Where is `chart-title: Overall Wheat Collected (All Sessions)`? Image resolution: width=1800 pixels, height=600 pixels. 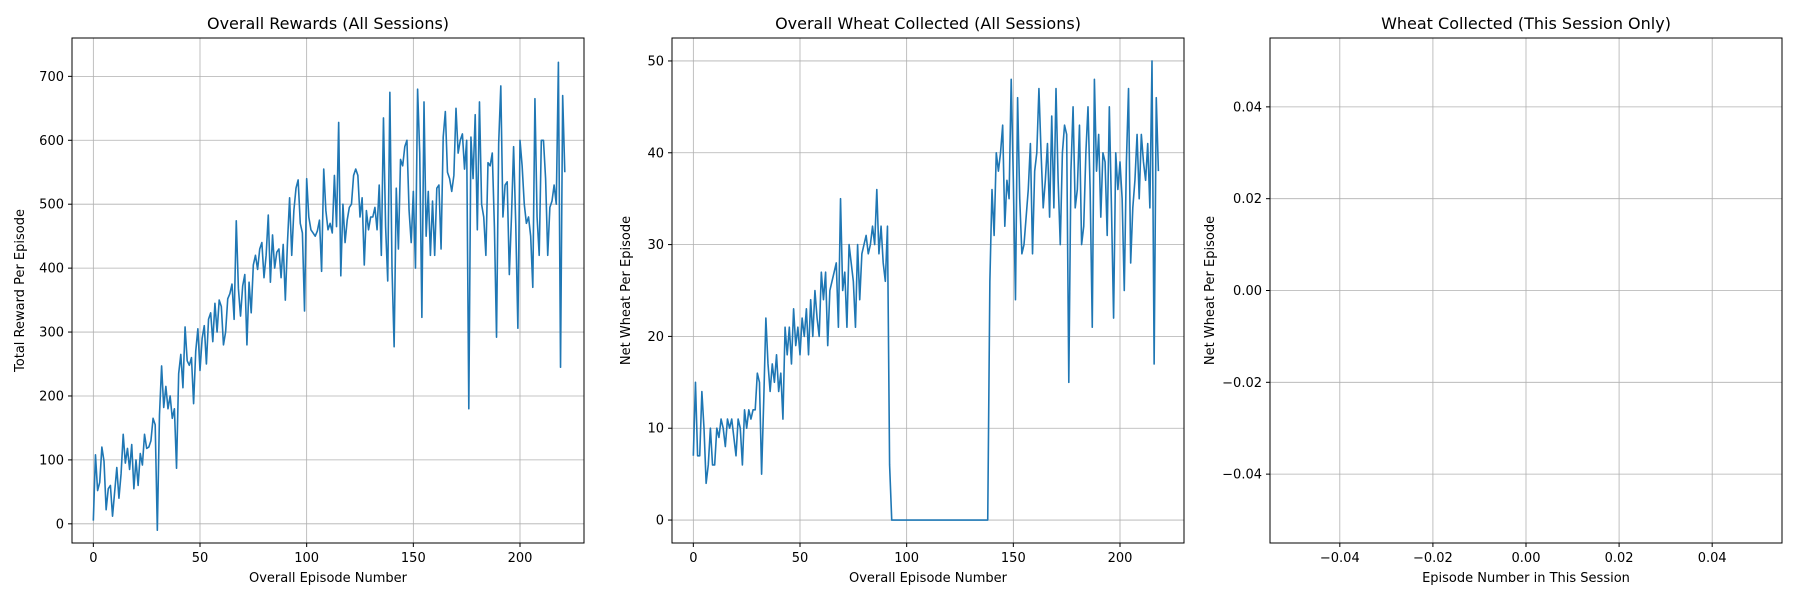
chart-title: Overall Wheat Collected (All Sessions) is located at coordinates (928, 23).